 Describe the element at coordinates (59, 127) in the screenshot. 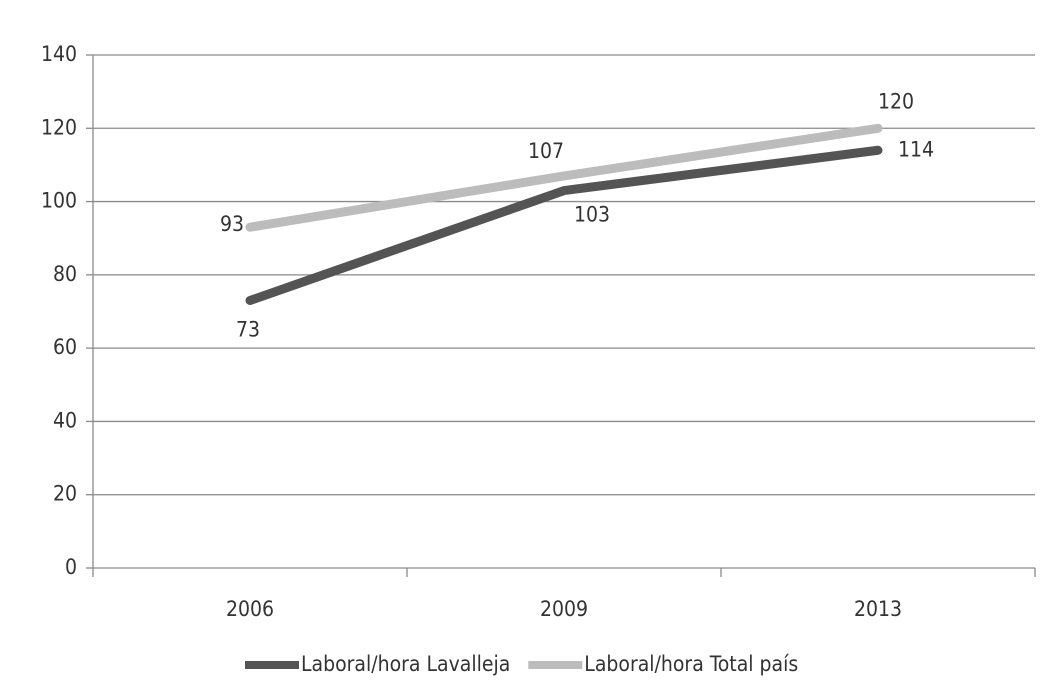

I see `y-tick-label: 120` at that location.